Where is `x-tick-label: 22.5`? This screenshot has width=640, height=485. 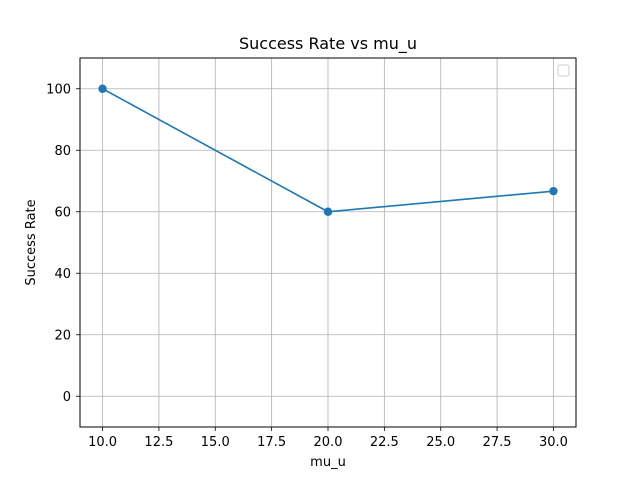 x-tick-label: 22.5 is located at coordinates (384, 442).